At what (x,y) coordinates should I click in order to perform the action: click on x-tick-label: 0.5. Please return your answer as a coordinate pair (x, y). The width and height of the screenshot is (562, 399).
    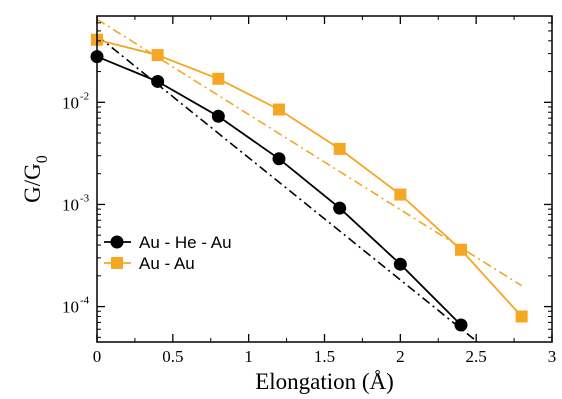
    Looking at the image, I should click on (172, 356).